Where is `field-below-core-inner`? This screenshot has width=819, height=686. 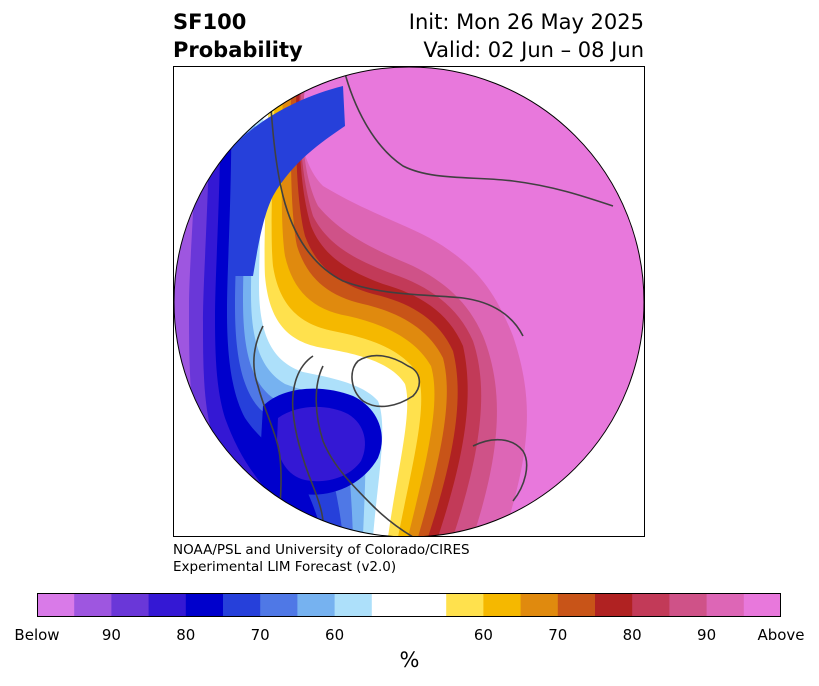 field-below-core-inner is located at coordinates (321, 444).